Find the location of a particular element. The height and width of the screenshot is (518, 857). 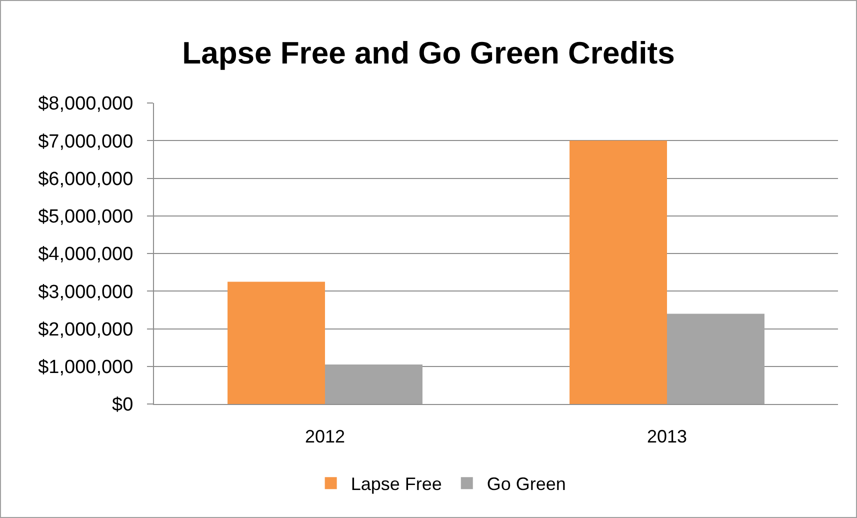

y-tick-label: $6,000,000 is located at coordinates (86, 179).